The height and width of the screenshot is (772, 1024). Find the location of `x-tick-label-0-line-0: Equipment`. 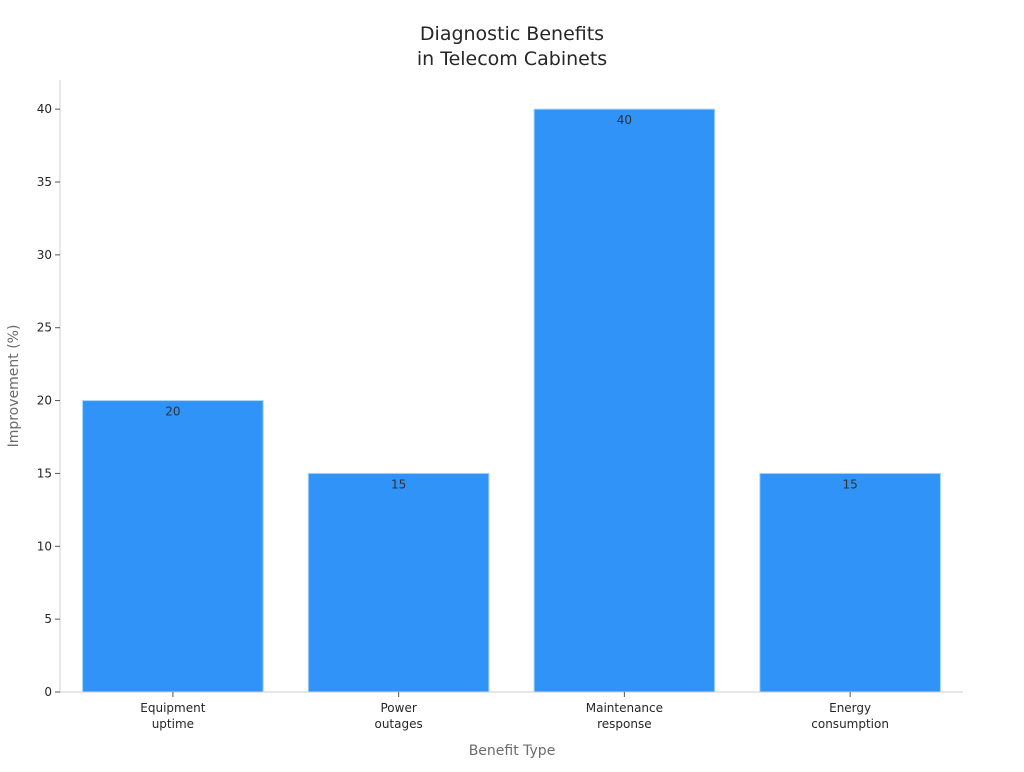

x-tick-label-0-line-0: Equipment is located at coordinates (172, 708).